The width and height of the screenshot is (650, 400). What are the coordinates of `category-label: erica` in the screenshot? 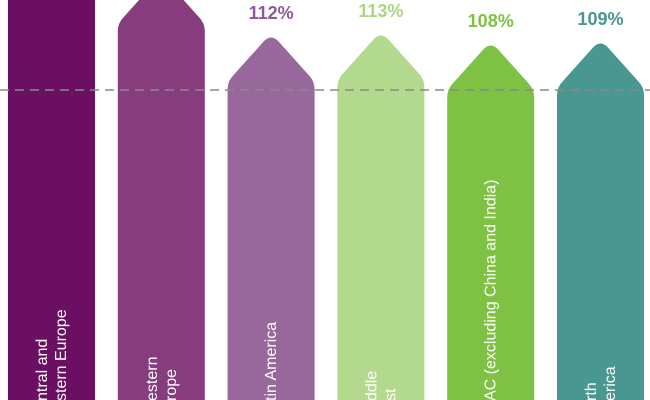 It's located at (610, 383).